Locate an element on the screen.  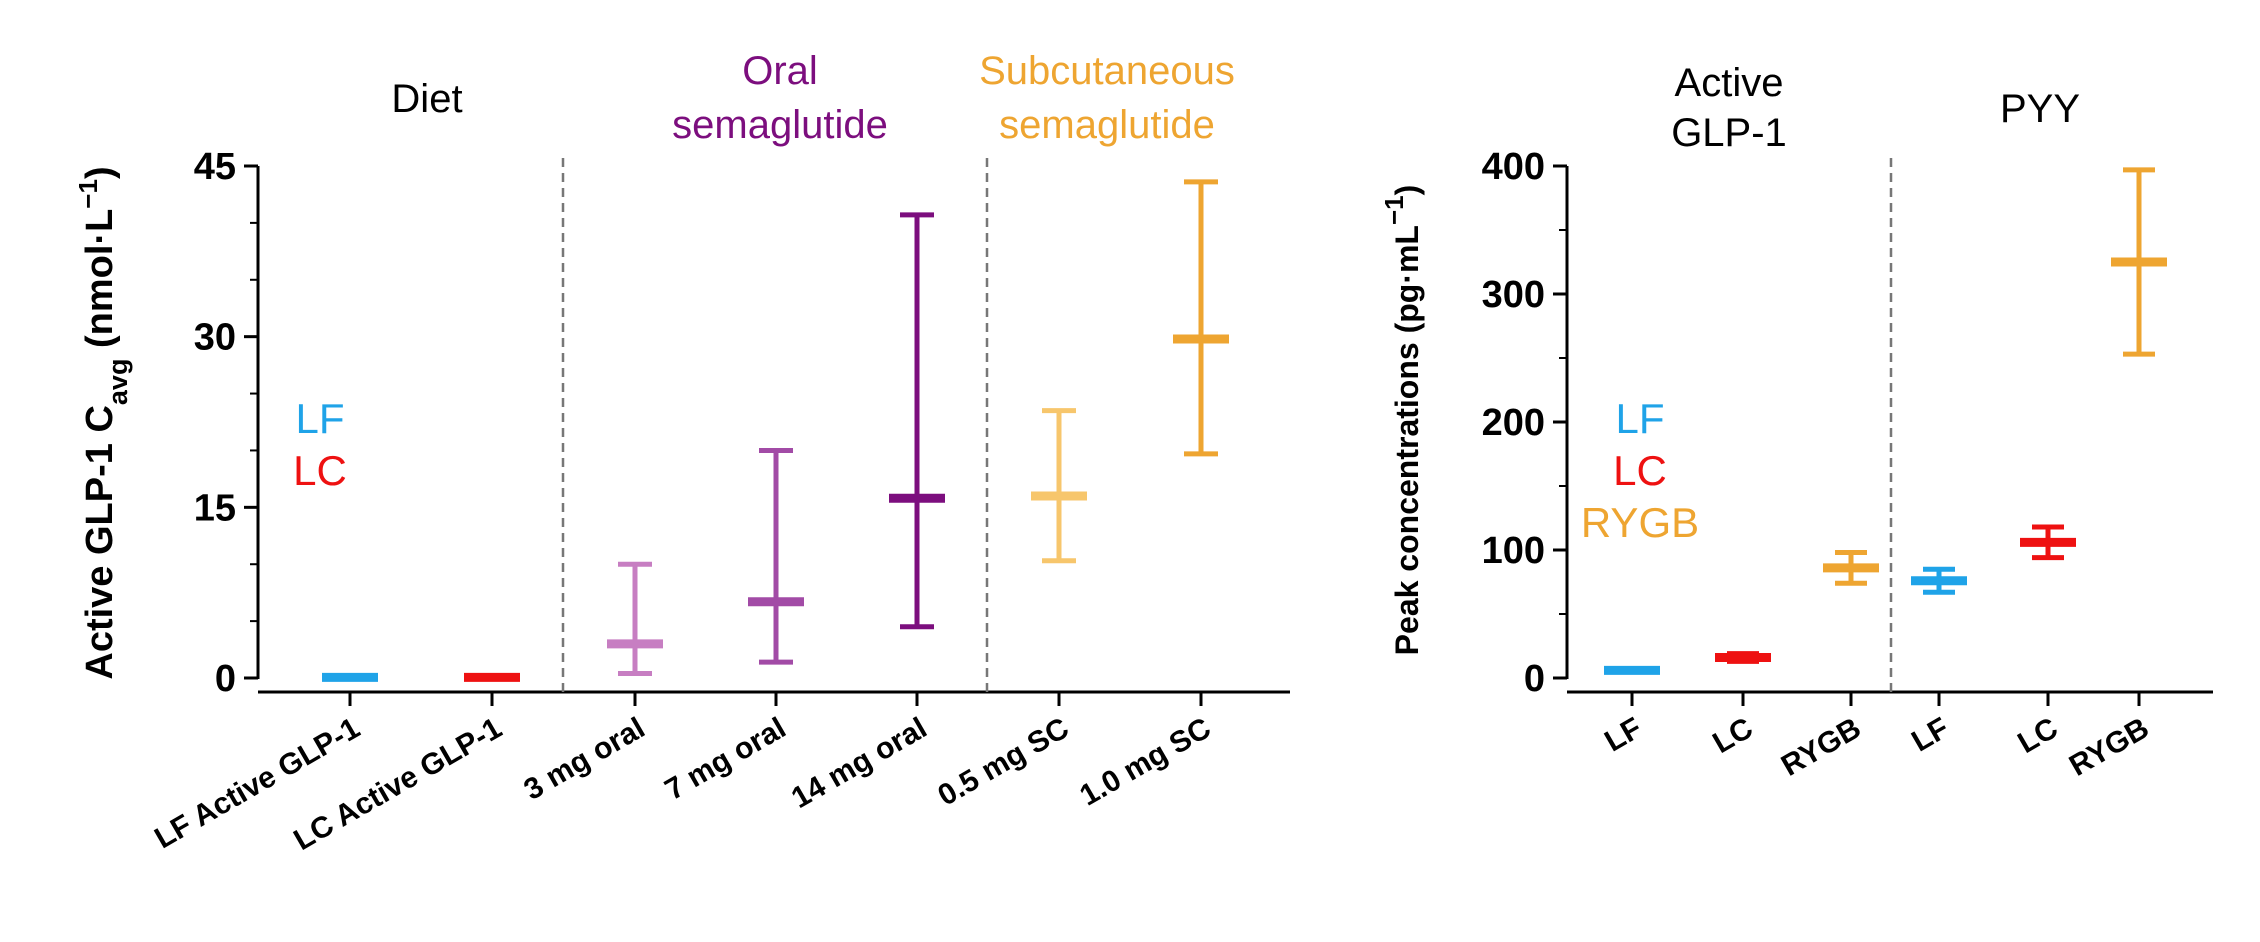
y-tick-label: 30 is located at coordinates (215, 338).